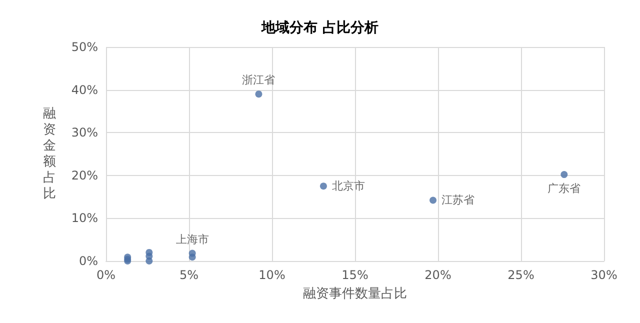 The height and width of the screenshot is (323, 640). What do you see at coordinates (564, 189) in the screenshot?
I see `annotation: 广东省` at bounding box center [564, 189].